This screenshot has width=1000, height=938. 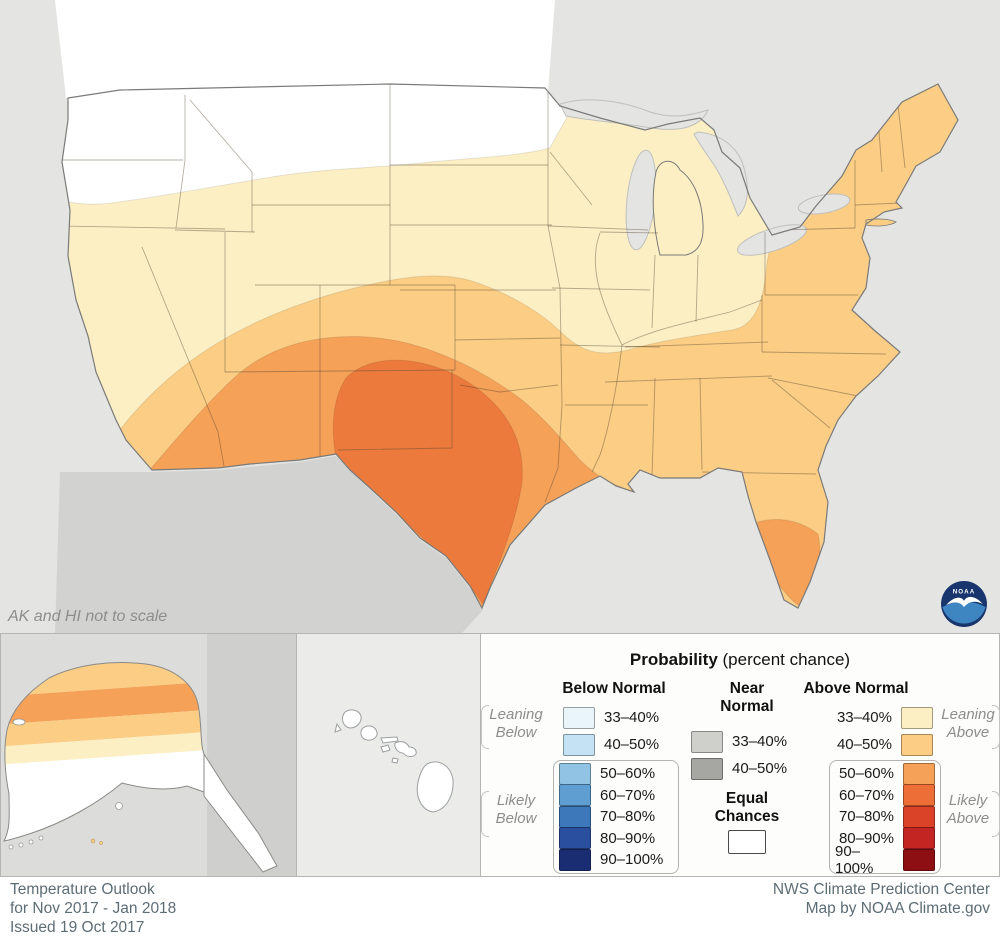 What do you see at coordinates (405, 749) in the screenshot?
I see `island-maui` at bounding box center [405, 749].